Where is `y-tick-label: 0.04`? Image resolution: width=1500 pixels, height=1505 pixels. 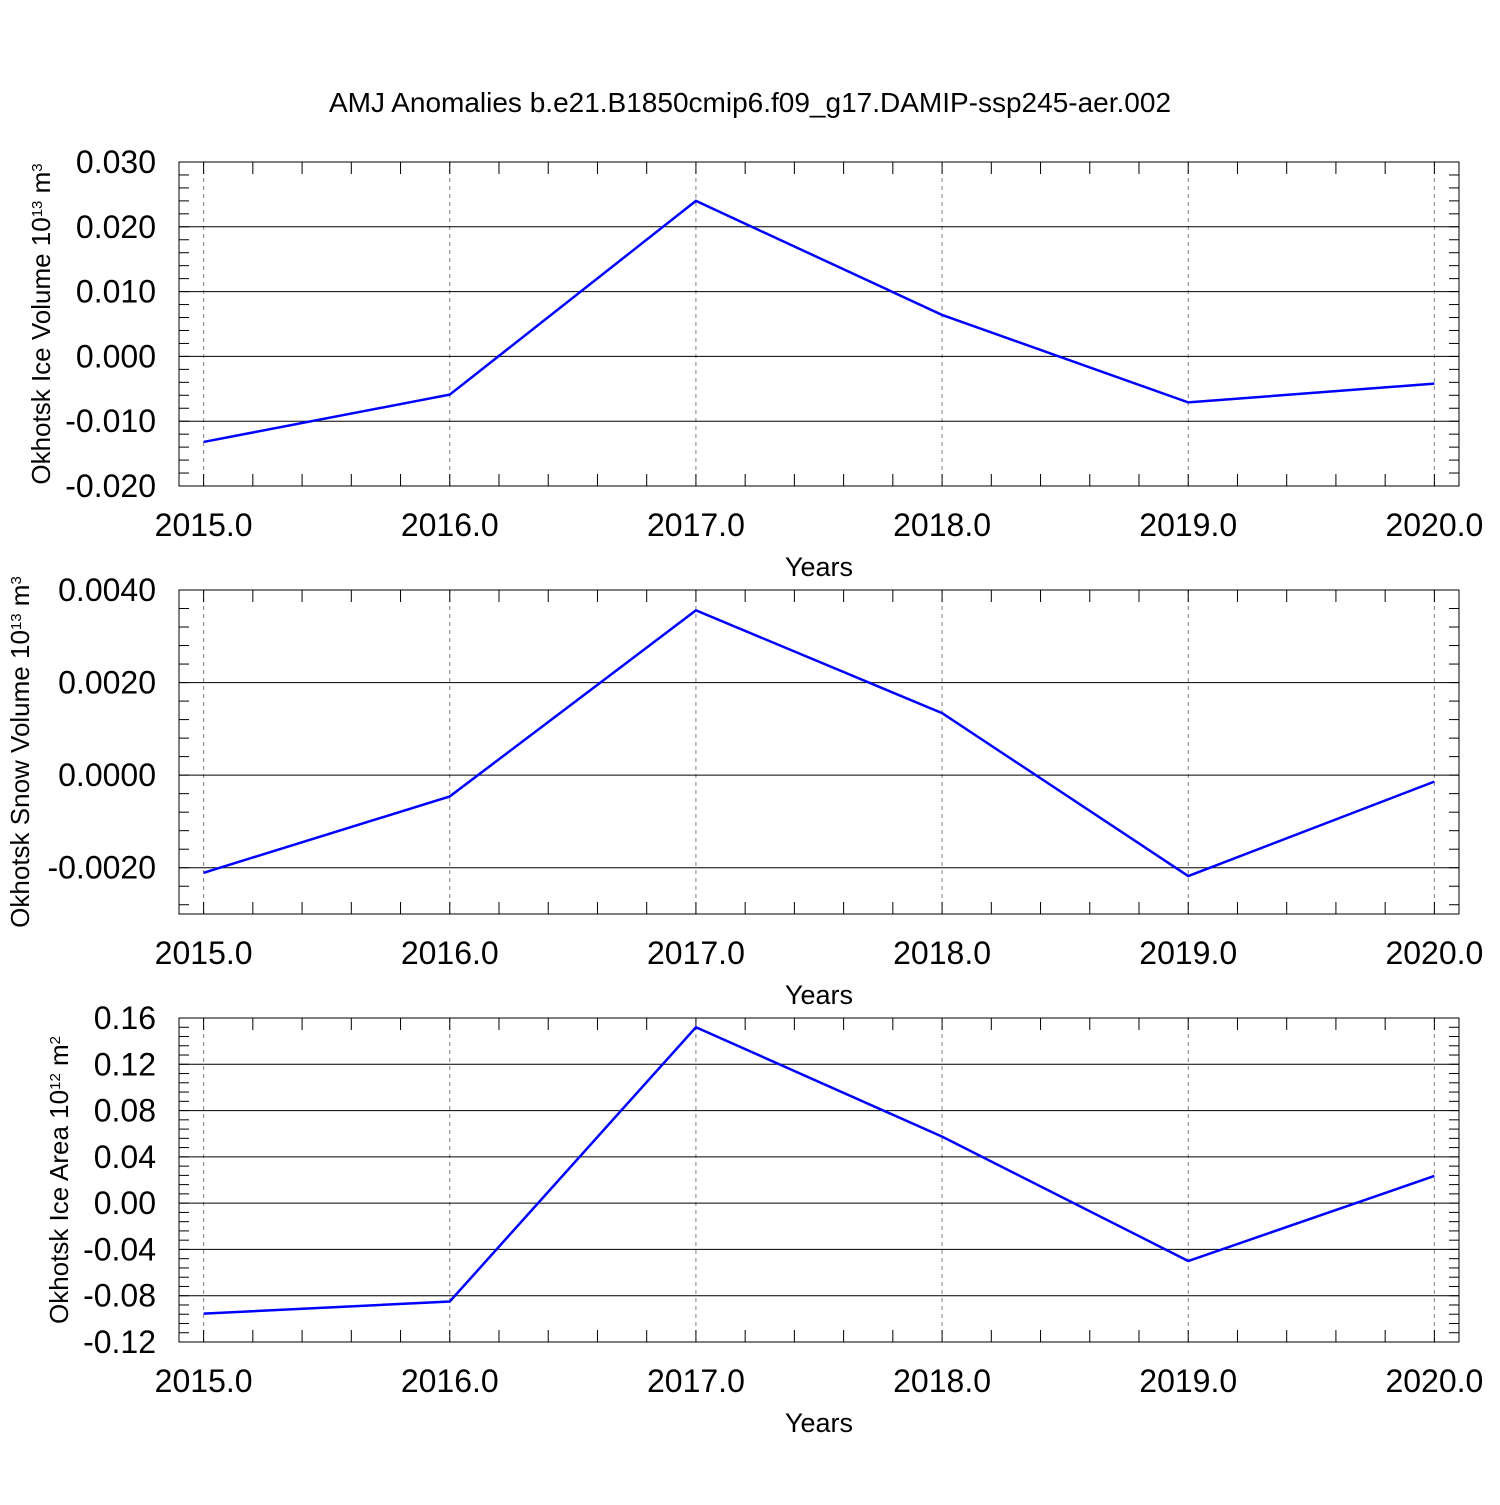 y-tick-label: 0.04 is located at coordinates (125, 1157).